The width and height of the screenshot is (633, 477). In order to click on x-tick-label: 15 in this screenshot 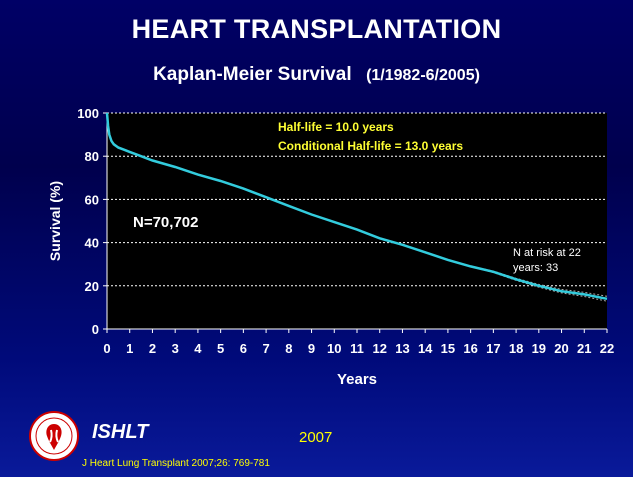, I will do `click(448, 348)`.